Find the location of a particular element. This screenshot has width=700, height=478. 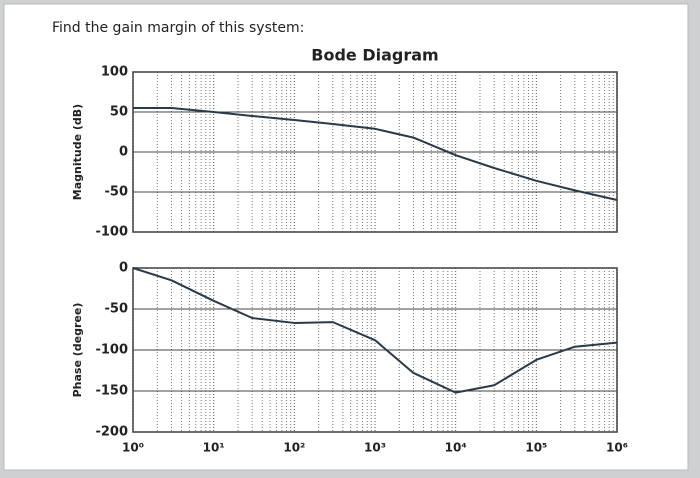

x-tick-label: 10³ is located at coordinates (375, 448).